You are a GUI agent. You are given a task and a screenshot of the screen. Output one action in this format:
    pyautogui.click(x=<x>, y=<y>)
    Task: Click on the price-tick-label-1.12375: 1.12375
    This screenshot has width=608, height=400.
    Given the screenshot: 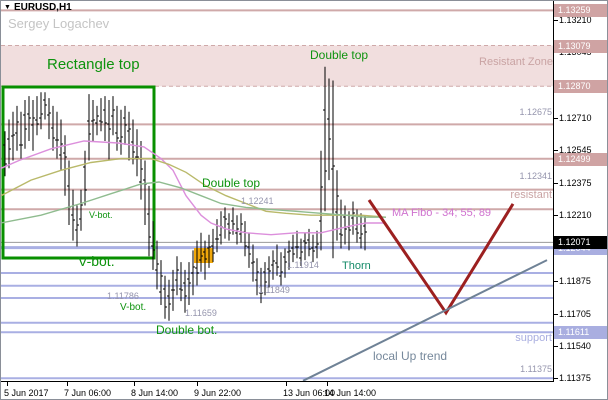 What is the action you would take?
    pyautogui.click(x=575, y=183)
    